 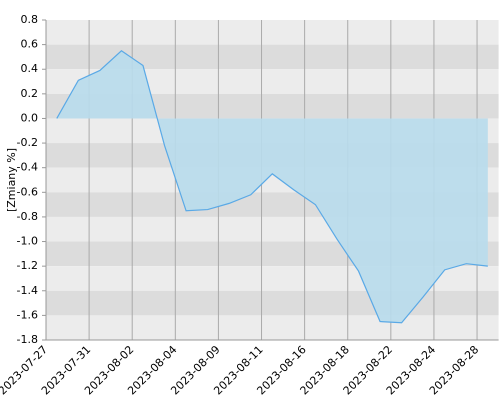 What do you see at coordinates (27, 216) in the screenshot?
I see `y-tick-label: -0.8` at bounding box center [27, 216].